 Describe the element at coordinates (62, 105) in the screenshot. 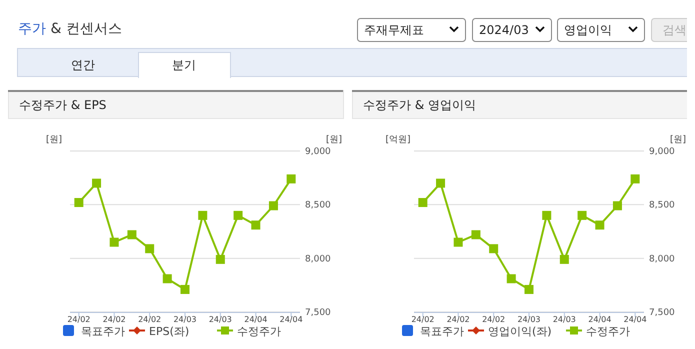

I see `chart-title: 수정주가 & EPS` at that location.